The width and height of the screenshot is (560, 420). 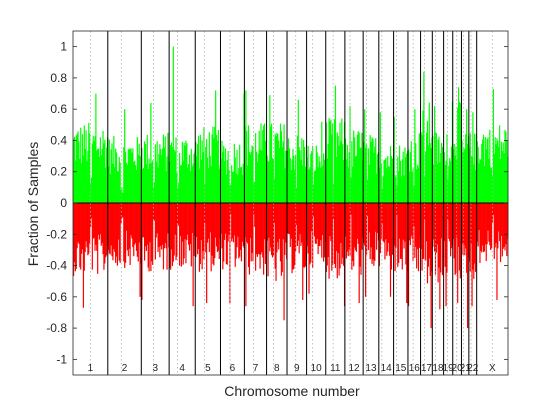 What do you see at coordinates (478, 175) in the screenshot?
I see `gain-bar-chr-X` at bounding box center [478, 175].